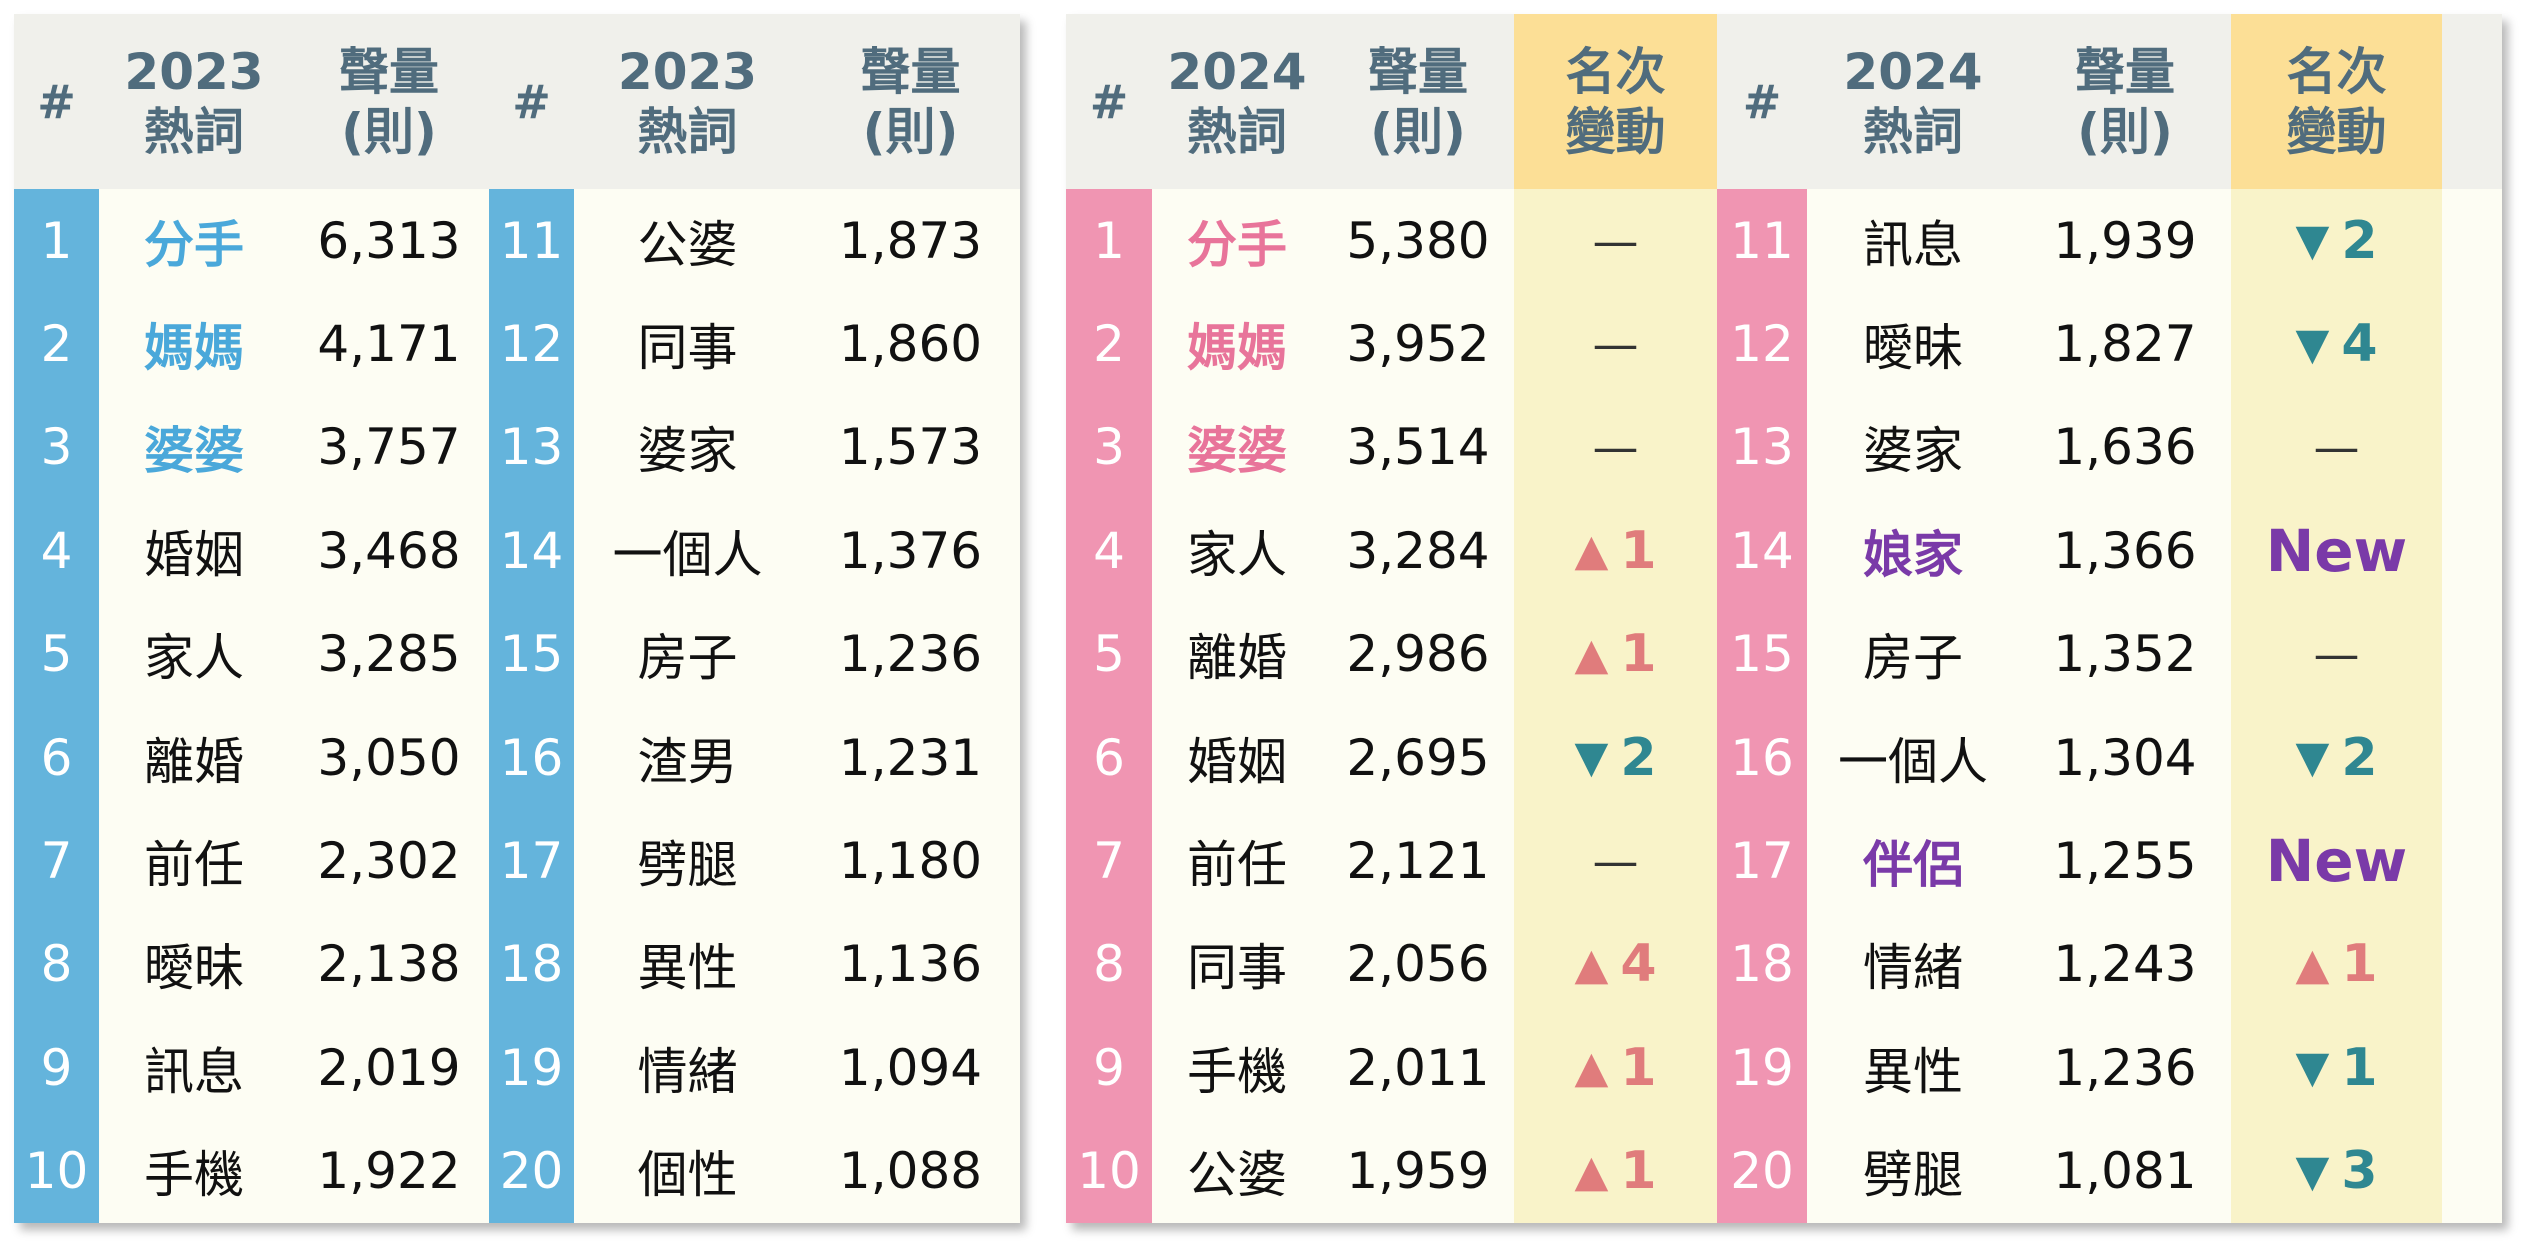 This screenshot has width=2525, height=1251. What do you see at coordinates (910, 1171) in the screenshot?
I see `mention-count: 1,088` at bounding box center [910, 1171].